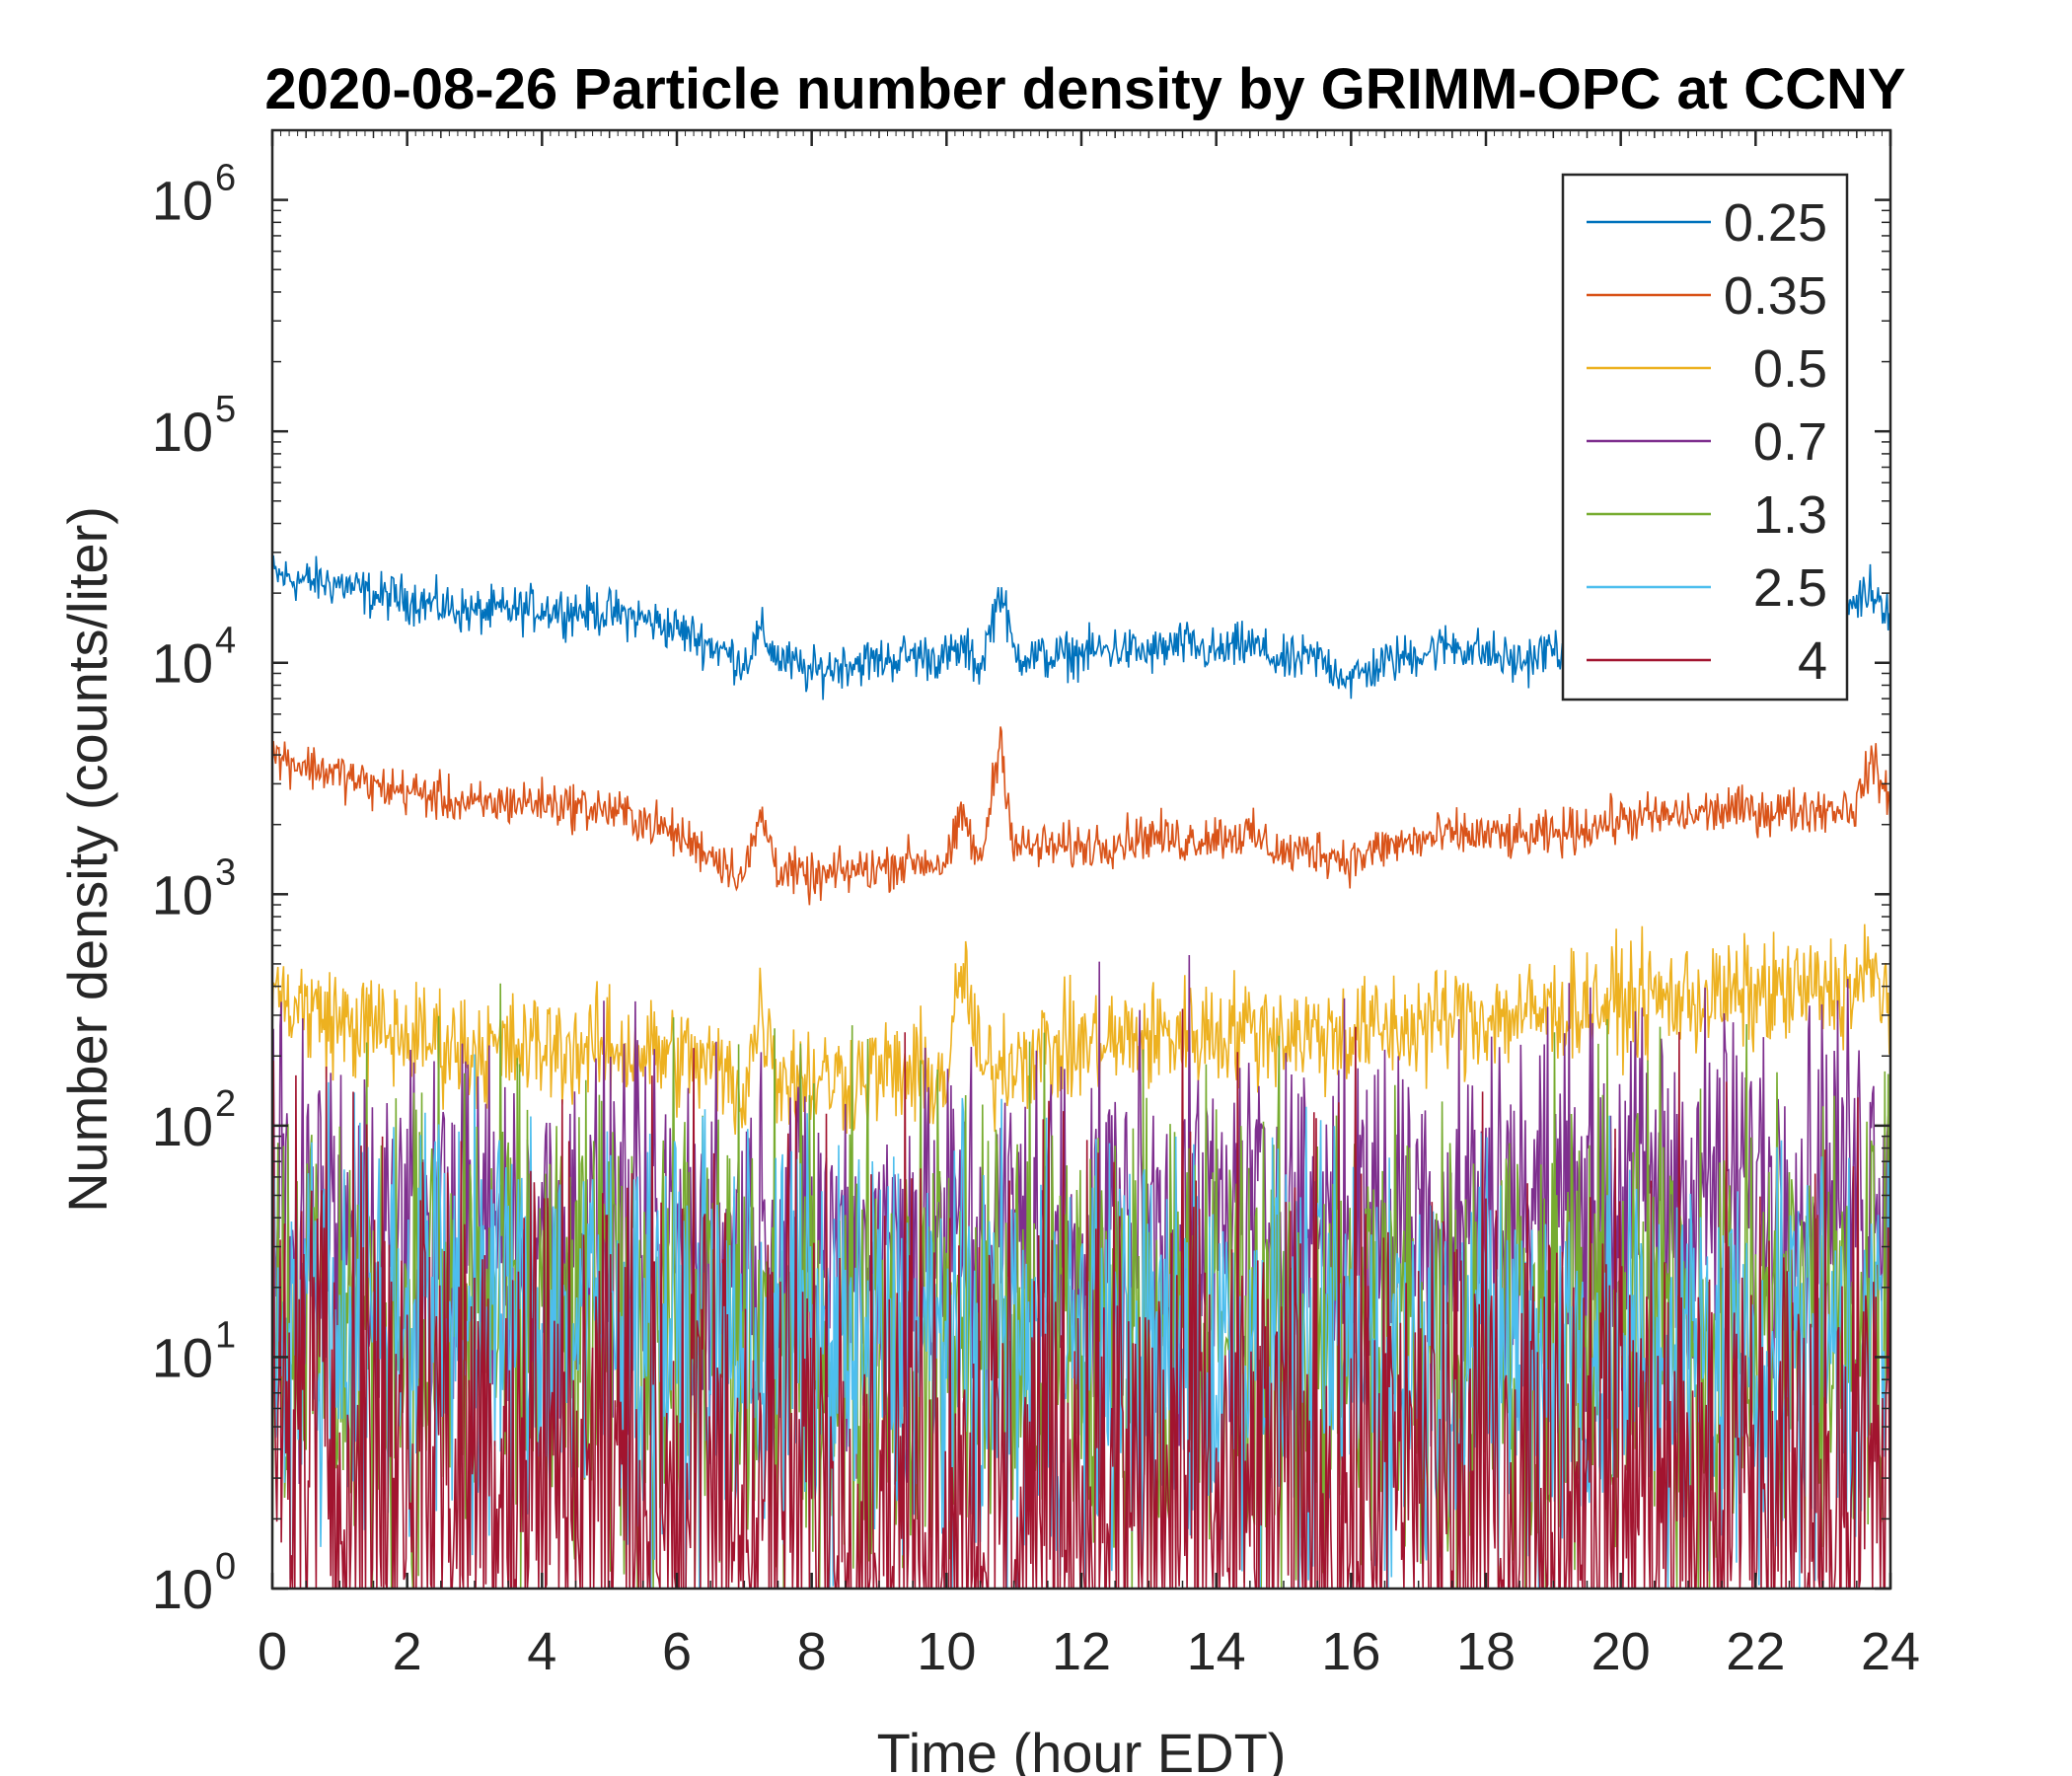 Image resolution: width=2072 pixels, height=1776 pixels. Describe the element at coordinates (1790, 515) in the screenshot. I see `legend-label-5: 1.3` at that location.